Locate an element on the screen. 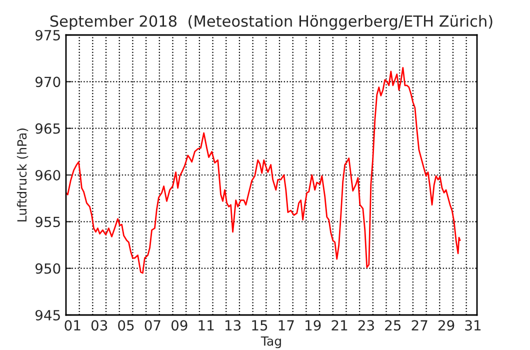  x-tick-label: 05 is located at coordinates (126, 325).